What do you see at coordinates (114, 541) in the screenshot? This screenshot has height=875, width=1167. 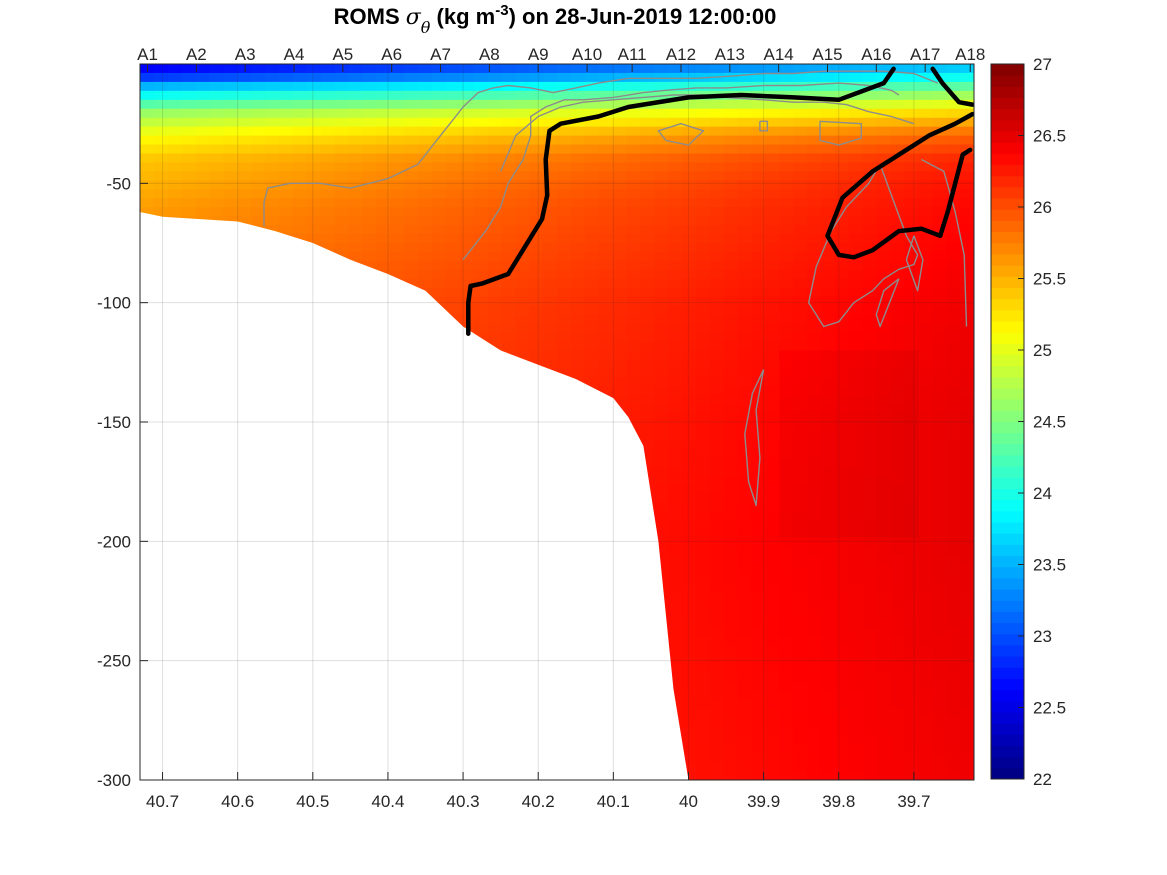 I see `y-tick-label: -200` at bounding box center [114, 541].